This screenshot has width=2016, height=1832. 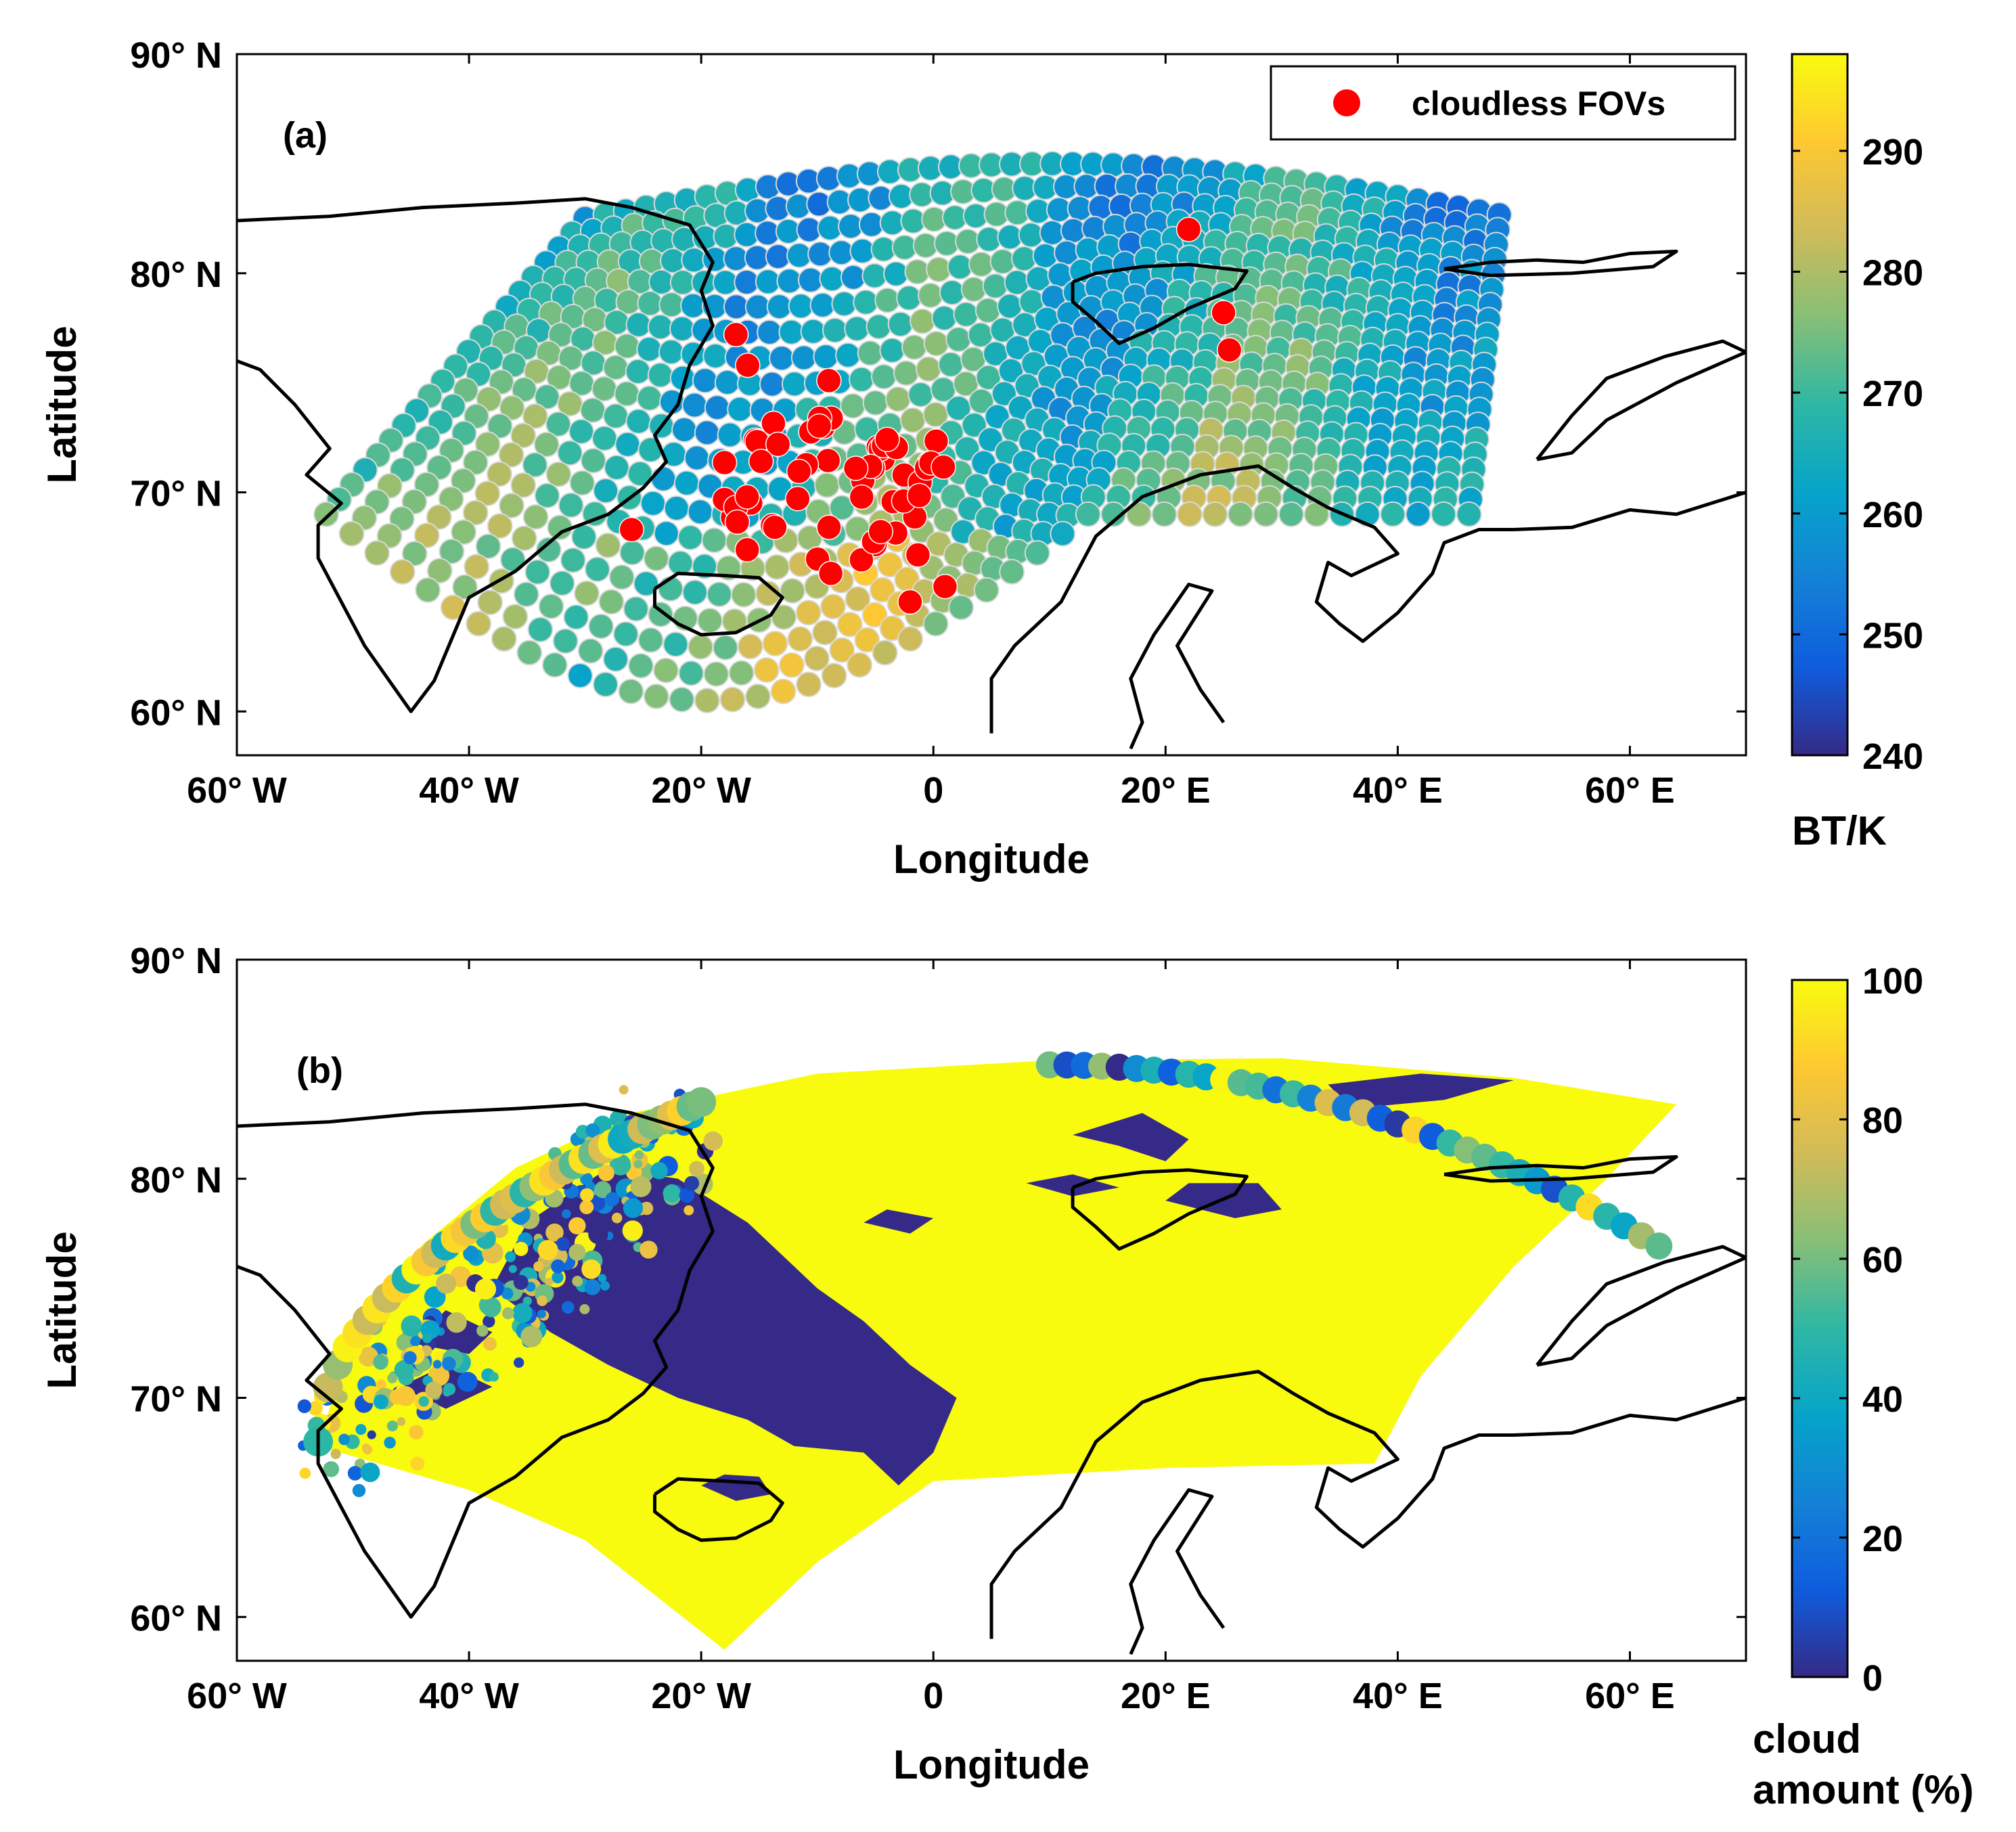 What do you see at coordinates (1072, 1185) in the screenshot?
I see `clear-sky-region` at bounding box center [1072, 1185].